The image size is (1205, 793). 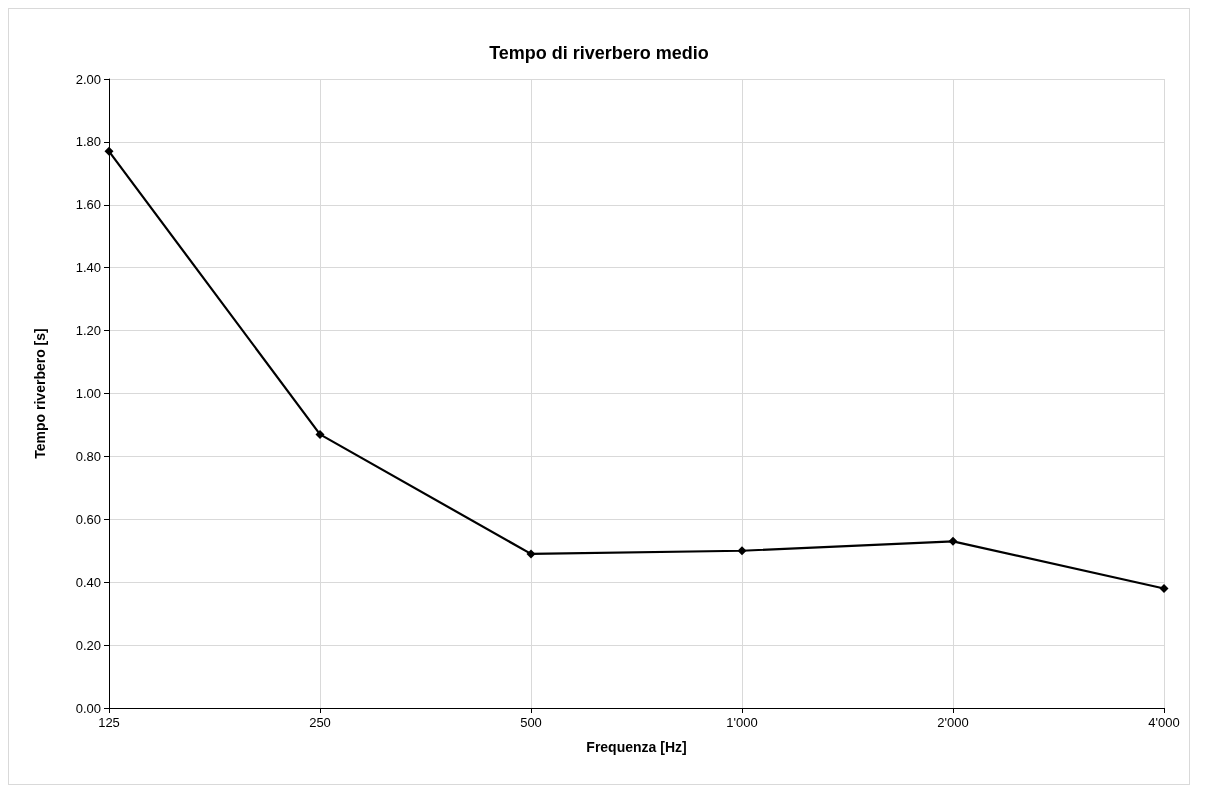 I want to click on y-tick-label: 1.20, so click(x=88, y=331).